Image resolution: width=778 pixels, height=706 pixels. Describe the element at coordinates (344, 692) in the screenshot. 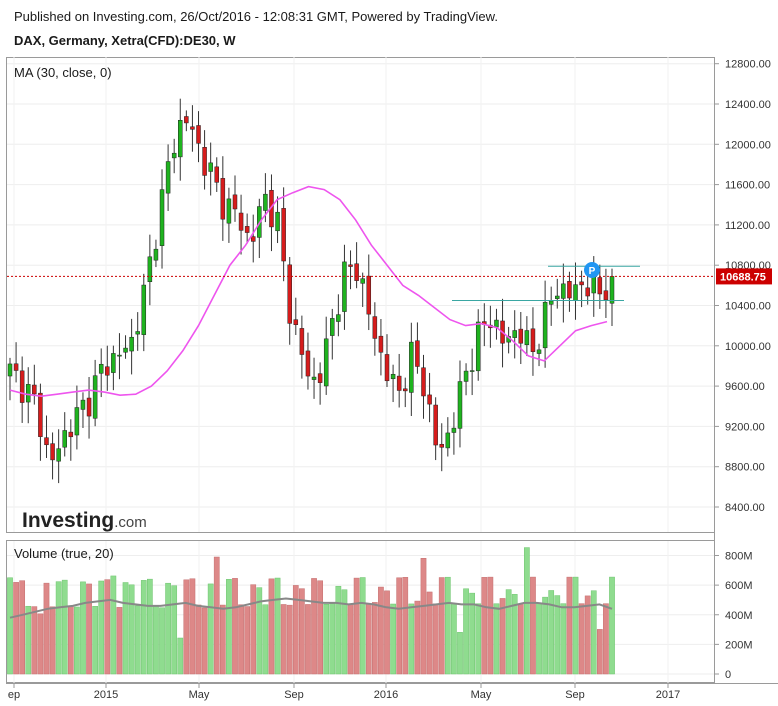

I see `time-axis-labels: ep 2015 May Sep 2016 May Sep 2017` at that location.